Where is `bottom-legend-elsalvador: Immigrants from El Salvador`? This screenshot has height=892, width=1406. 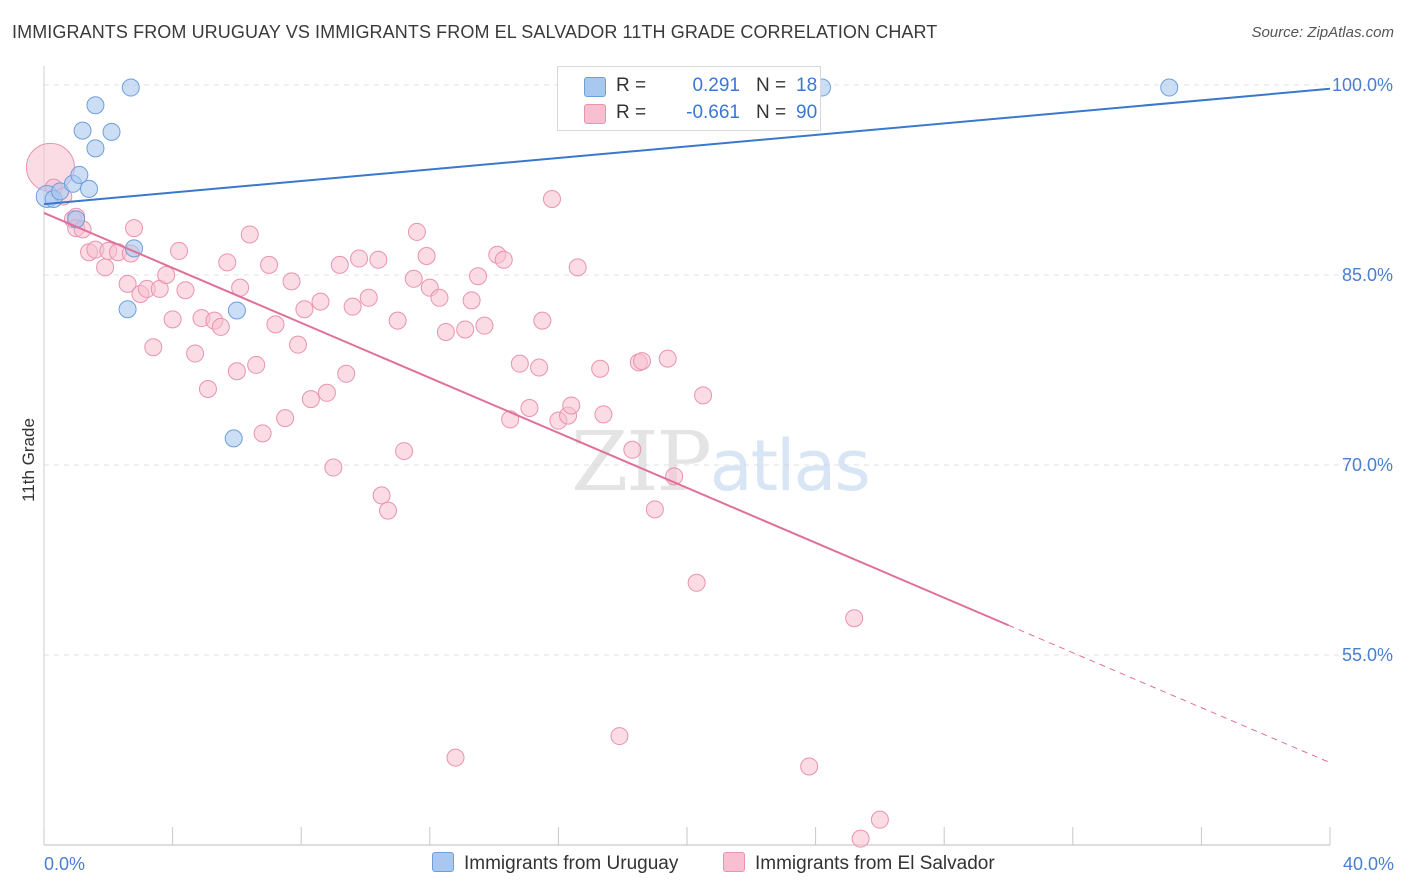 bottom-legend-elsalvador: Immigrants from El Salvador is located at coordinates (859, 863).